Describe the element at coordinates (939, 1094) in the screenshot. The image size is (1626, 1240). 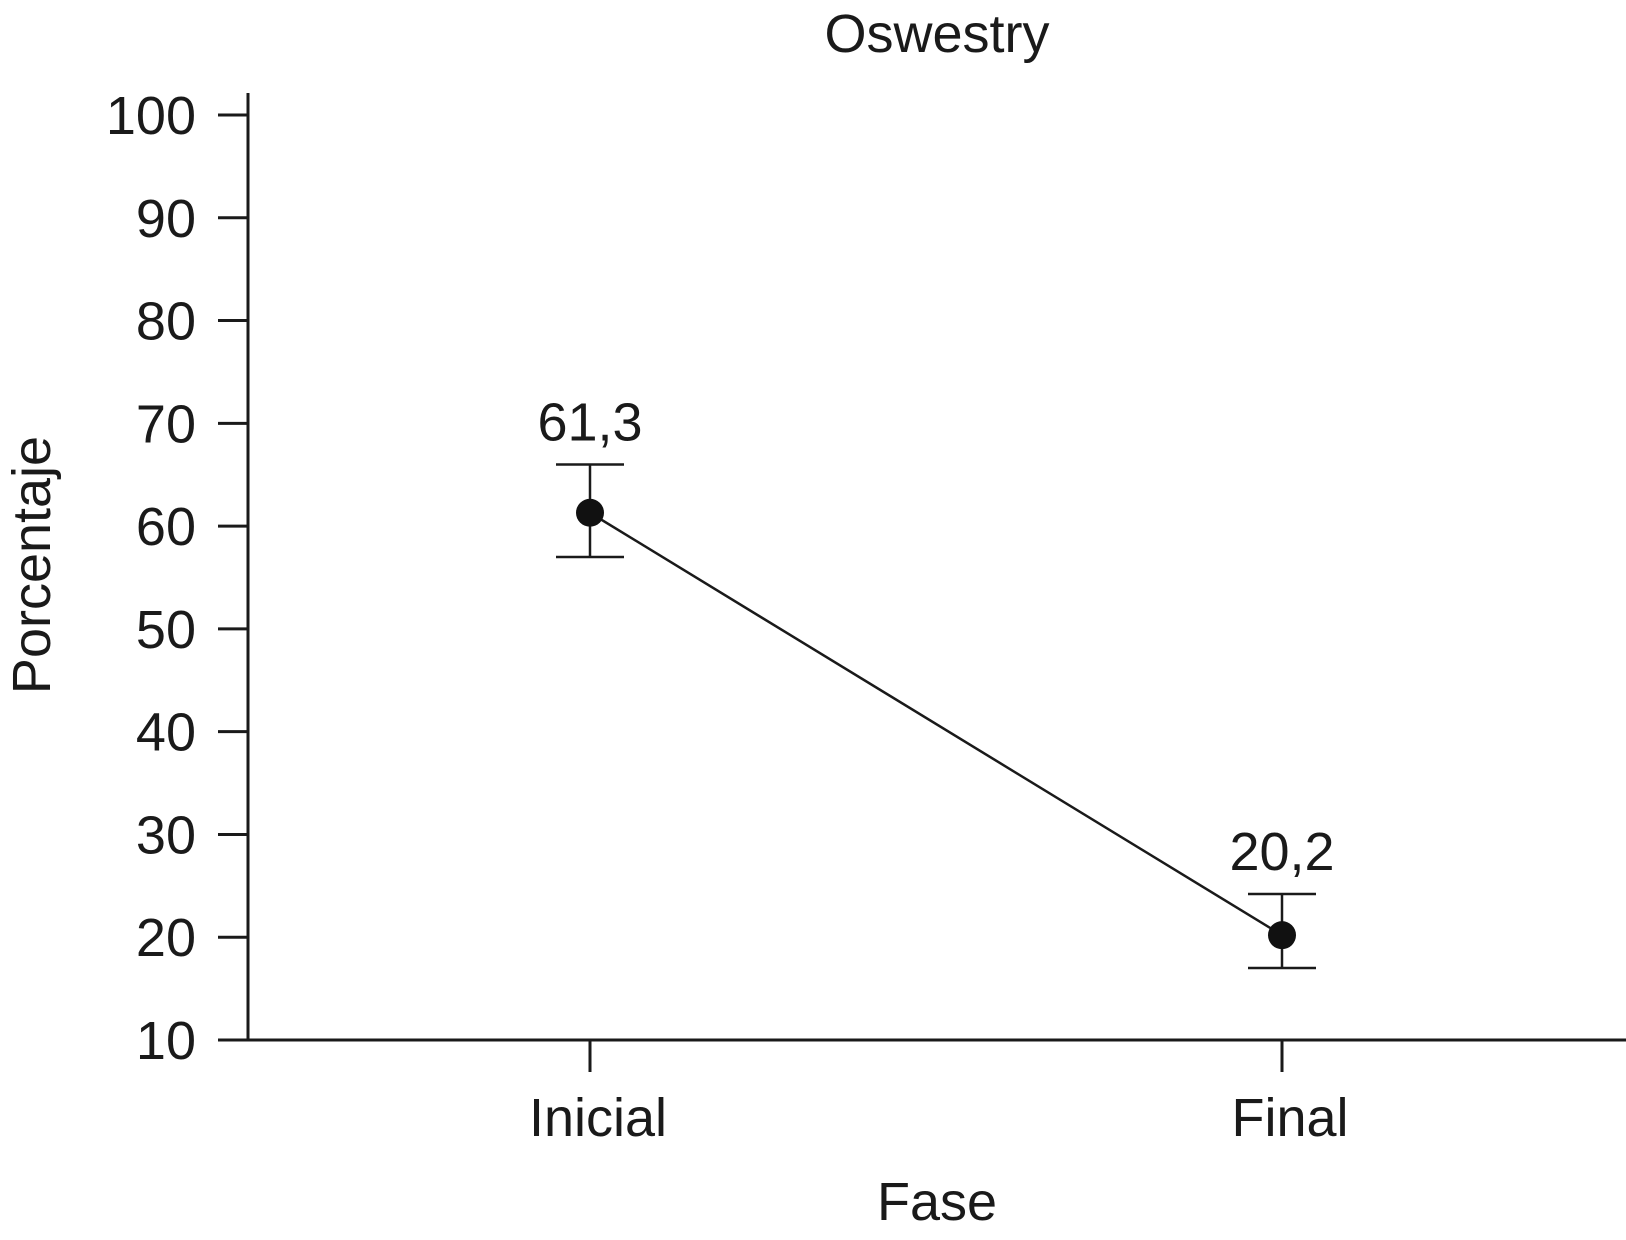
I see `x-axis-ticks: Inicial Final` at that location.